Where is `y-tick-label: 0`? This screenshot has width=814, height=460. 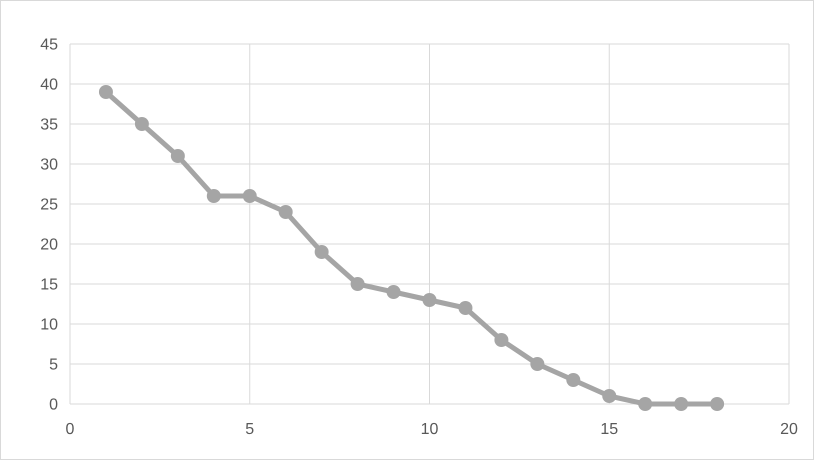 y-tick-label: 0 is located at coordinates (53, 405).